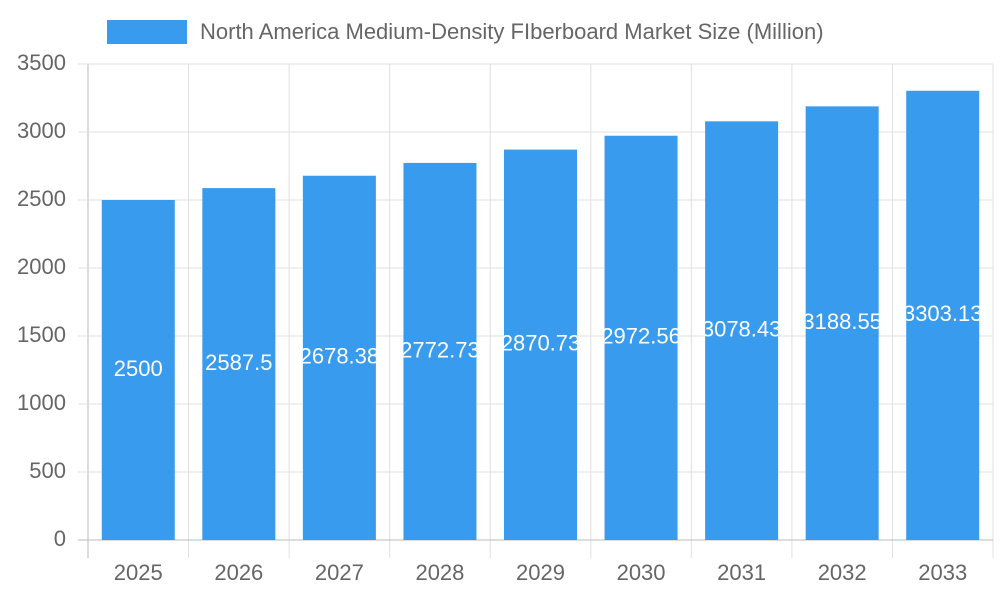  I want to click on data-label: 2500, so click(138, 368).